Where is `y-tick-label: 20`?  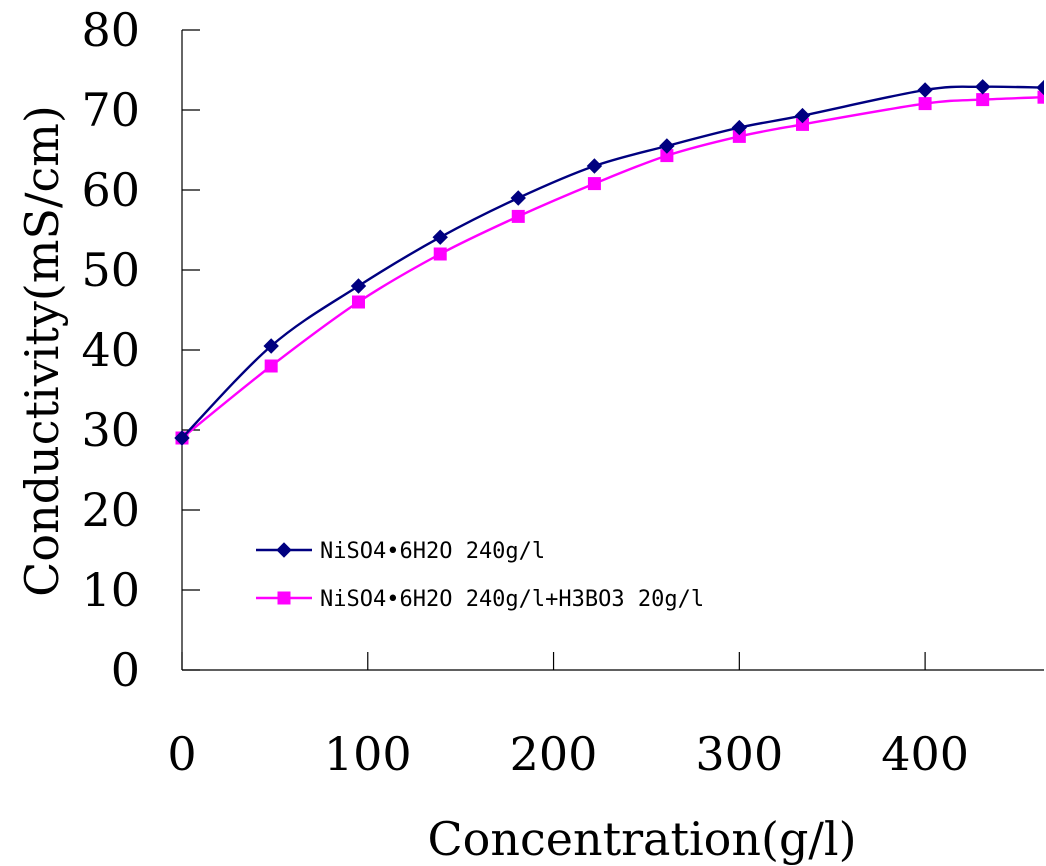
y-tick-label: 20 is located at coordinates (110, 510).